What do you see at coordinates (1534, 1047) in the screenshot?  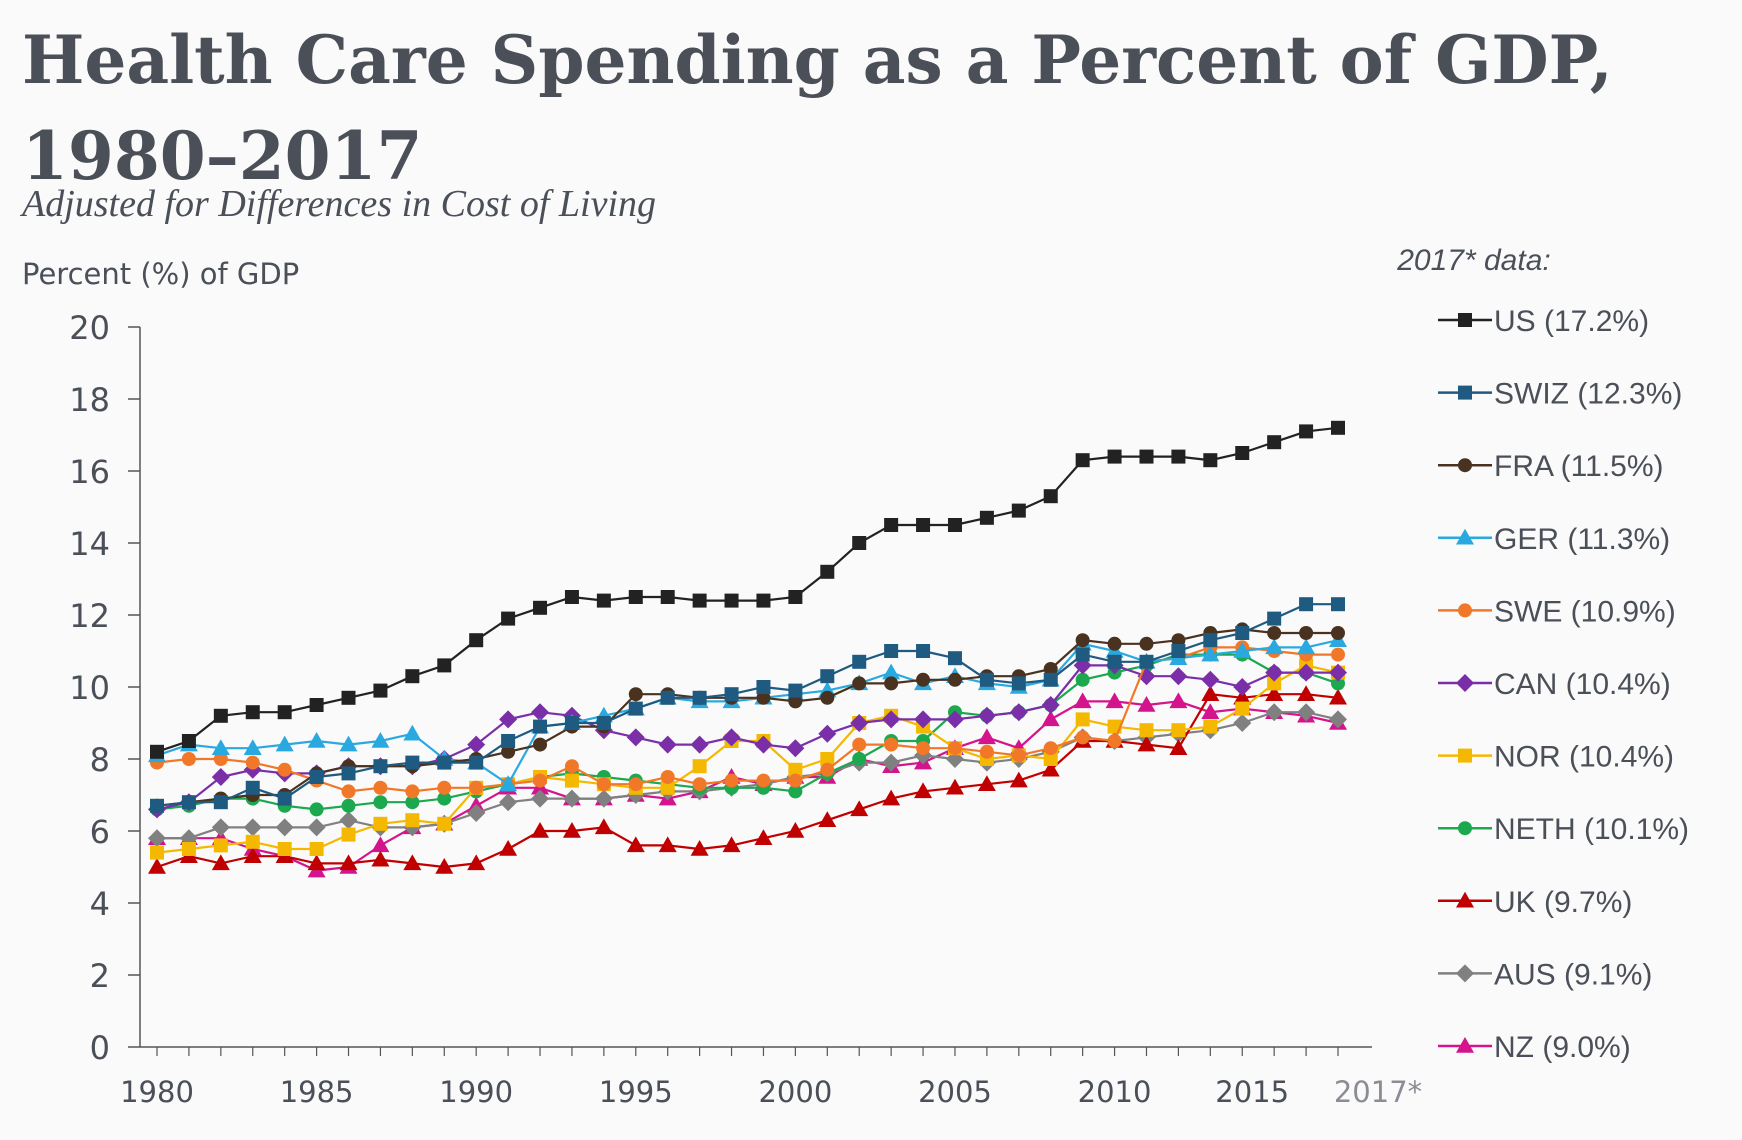 I see `legend-item: NZ (9.0%)` at bounding box center [1534, 1047].